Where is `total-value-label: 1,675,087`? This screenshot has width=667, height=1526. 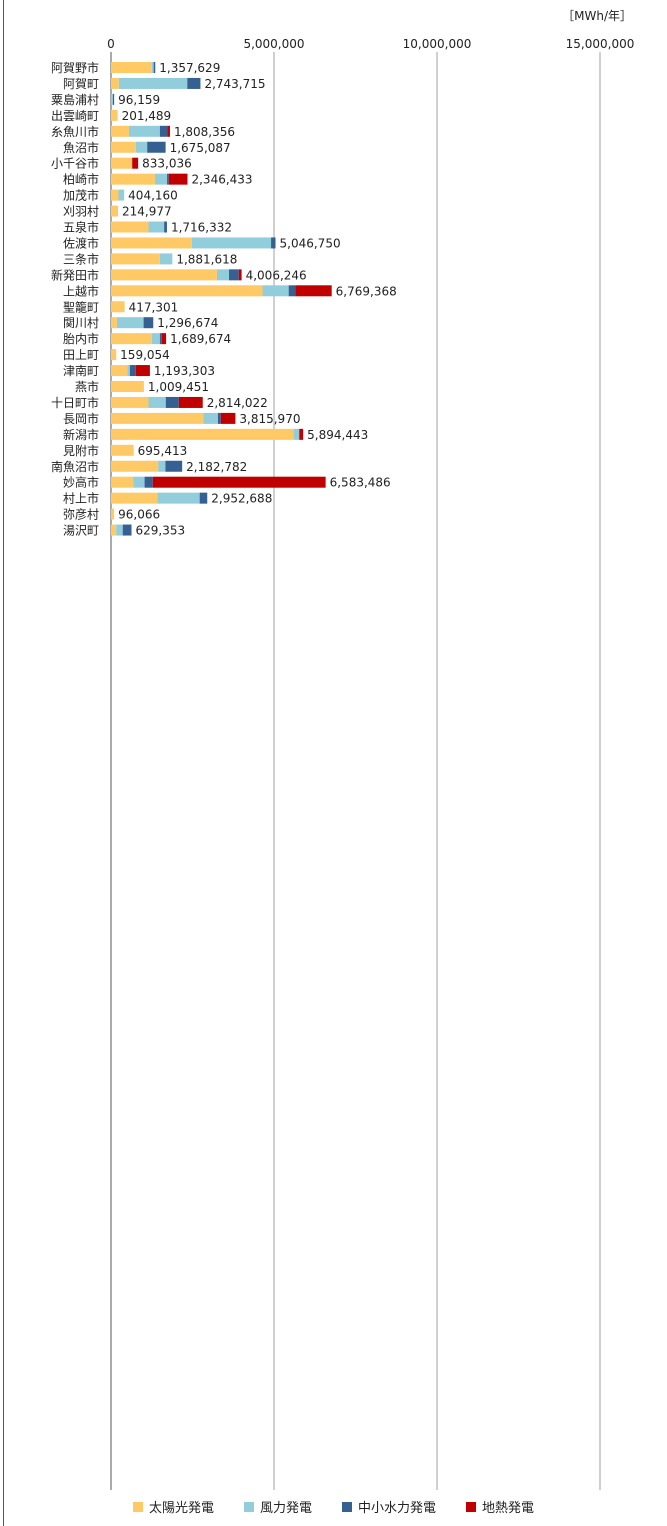 total-value-label: 1,675,087 is located at coordinates (200, 148).